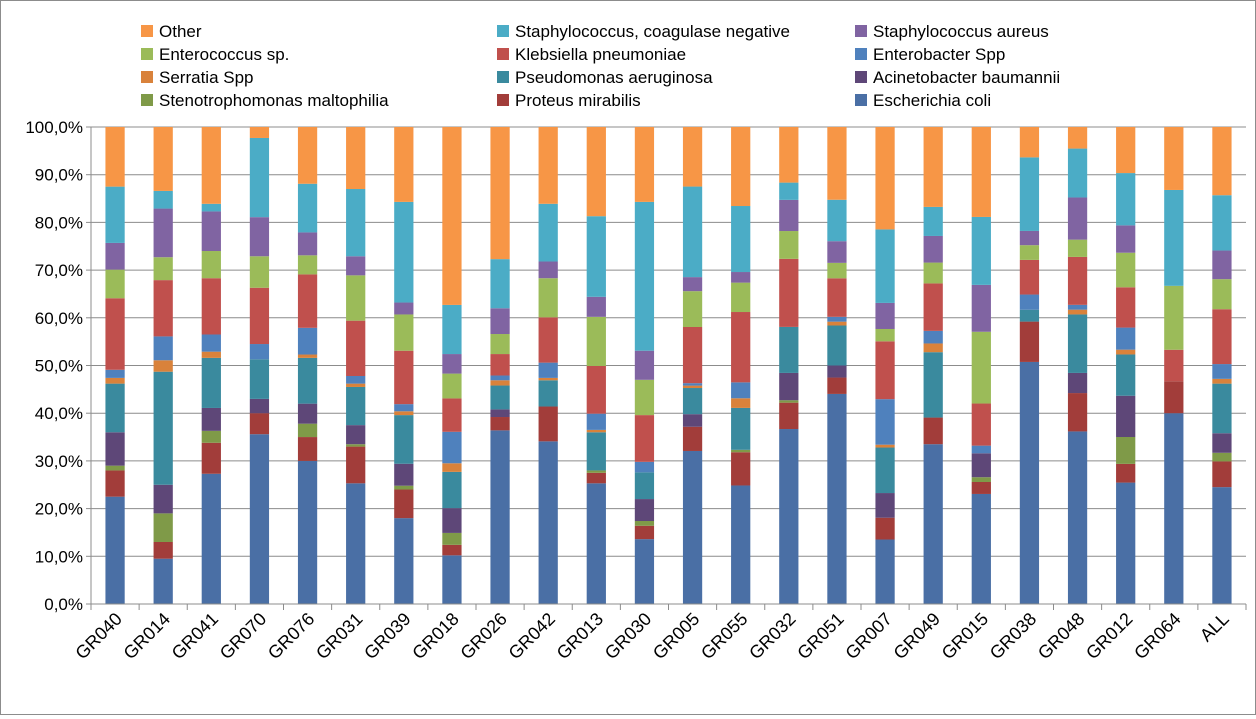 The height and width of the screenshot is (719, 1256). Describe the element at coordinates (692, 309) in the screenshot. I see `bar-segment-gr005-enterococcus-sp` at that location.